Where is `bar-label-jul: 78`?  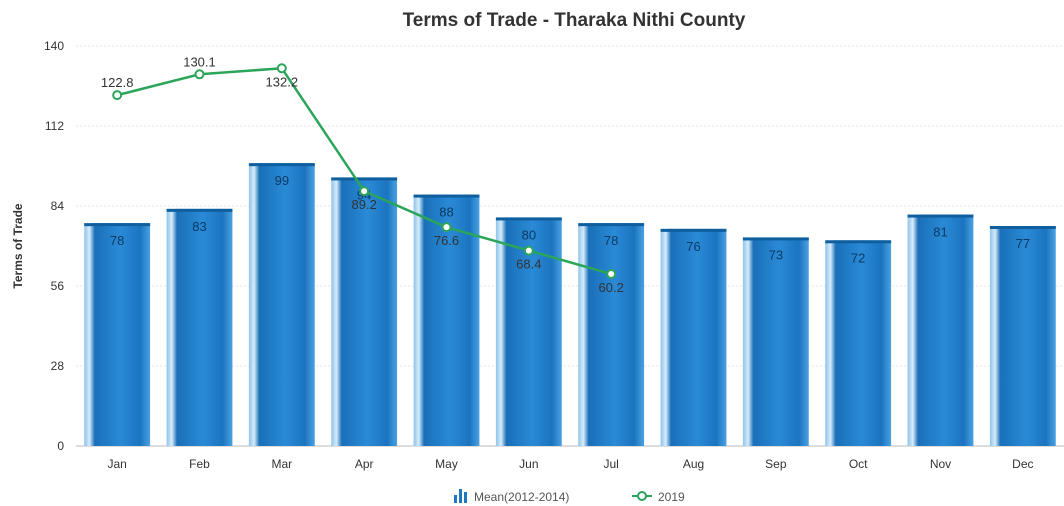
bar-label-jul: 78 is located at coordinates (611, 240).